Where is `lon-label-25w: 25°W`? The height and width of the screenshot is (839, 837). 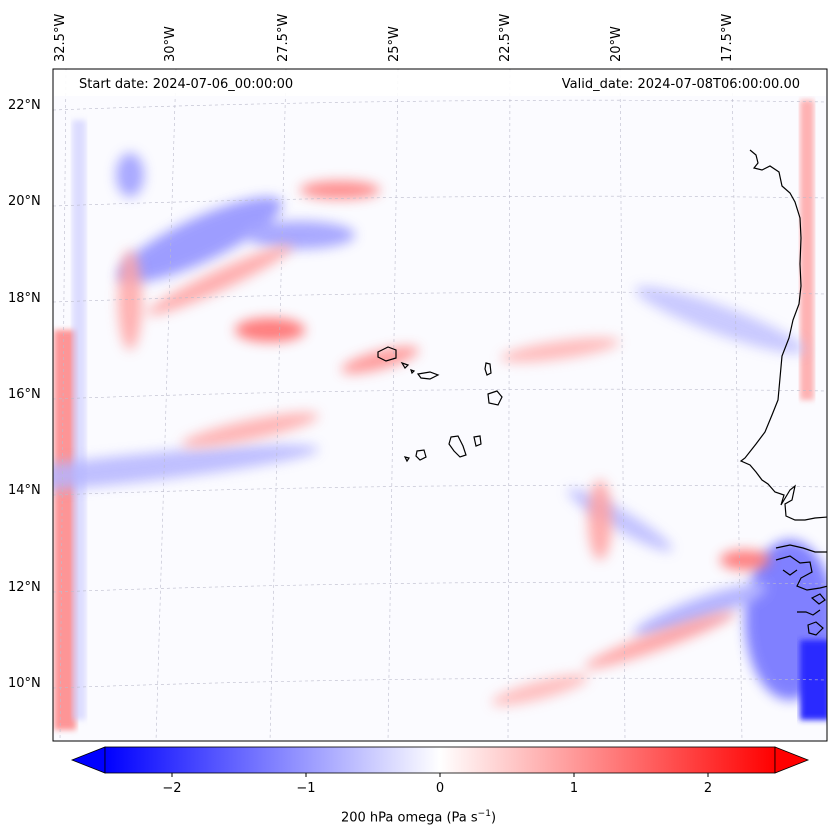 lon-label-25w: 25°W is located at coordinates (394, 44).